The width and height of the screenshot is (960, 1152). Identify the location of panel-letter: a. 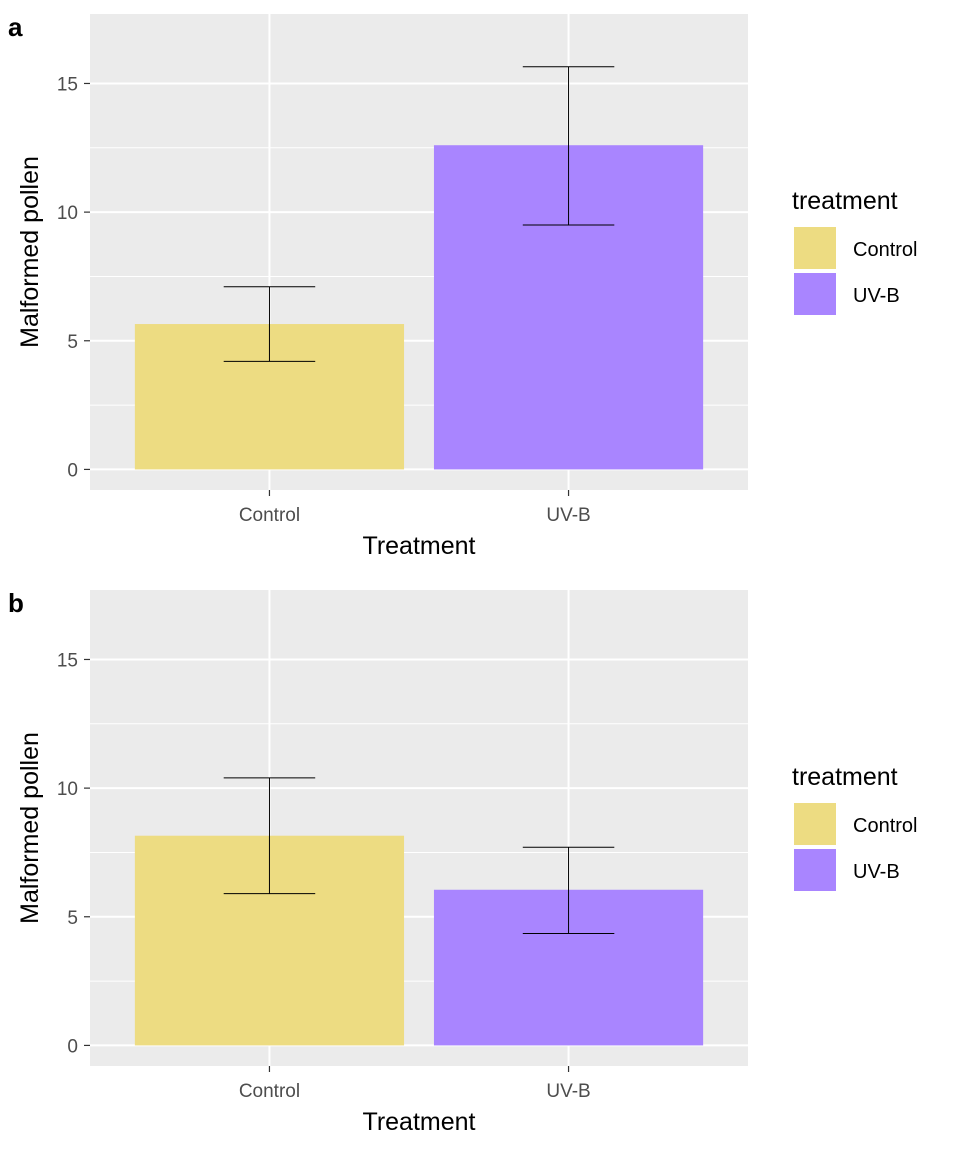
(15, 27).